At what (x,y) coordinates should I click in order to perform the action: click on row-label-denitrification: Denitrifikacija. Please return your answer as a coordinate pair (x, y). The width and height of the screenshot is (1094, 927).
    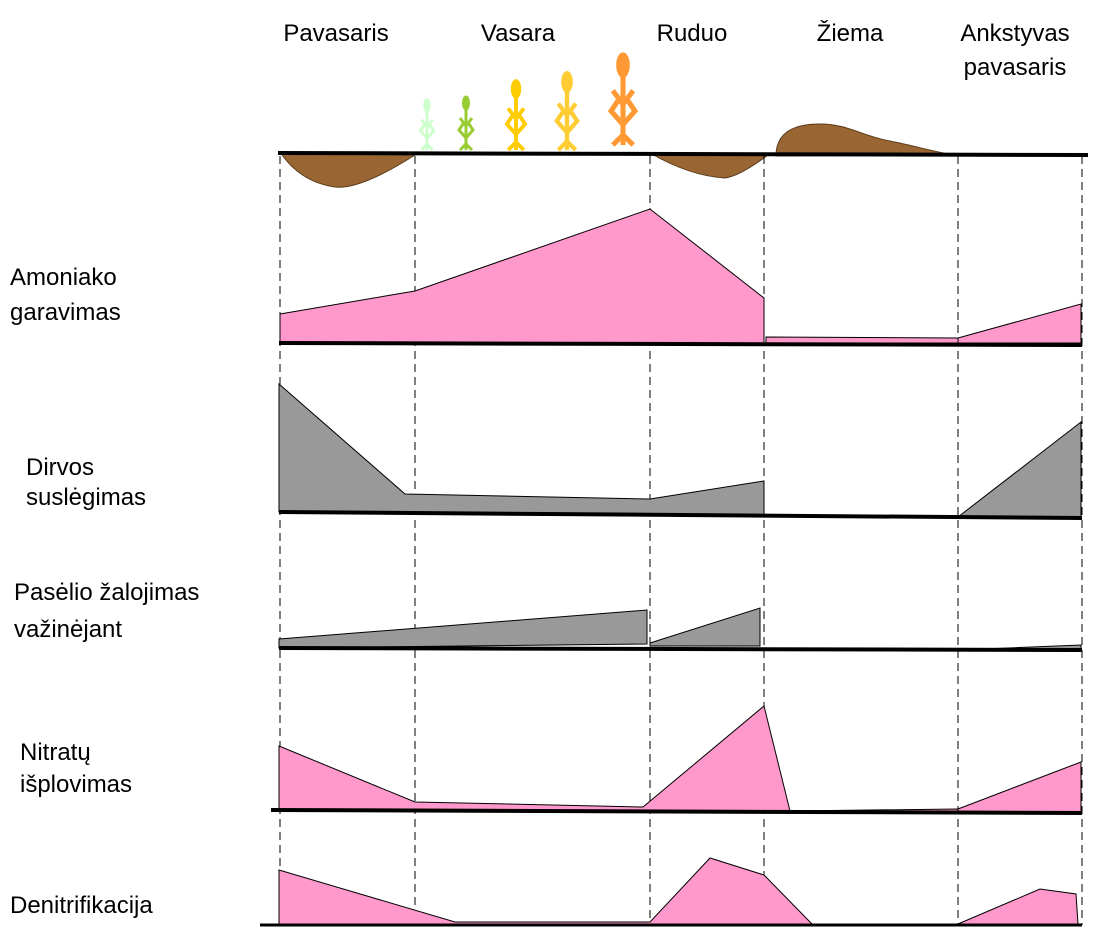
    Looking at the image, I should click on (81, 905).